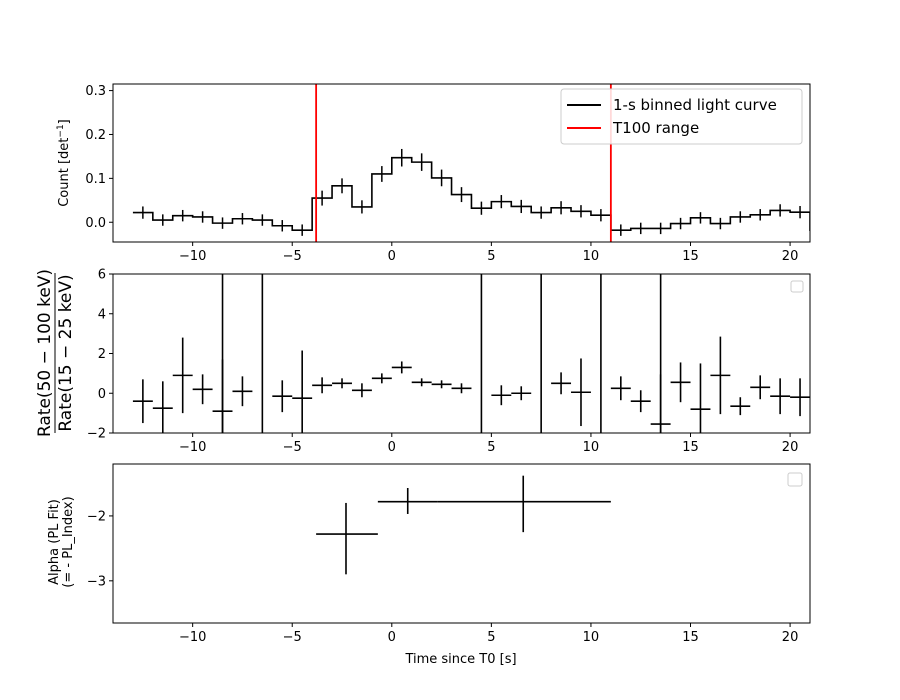 The width and height of the screenshot is (900, 700). I want to click on light-curve-legend: 1-s binned light curve T100 range, so click(681, 116).